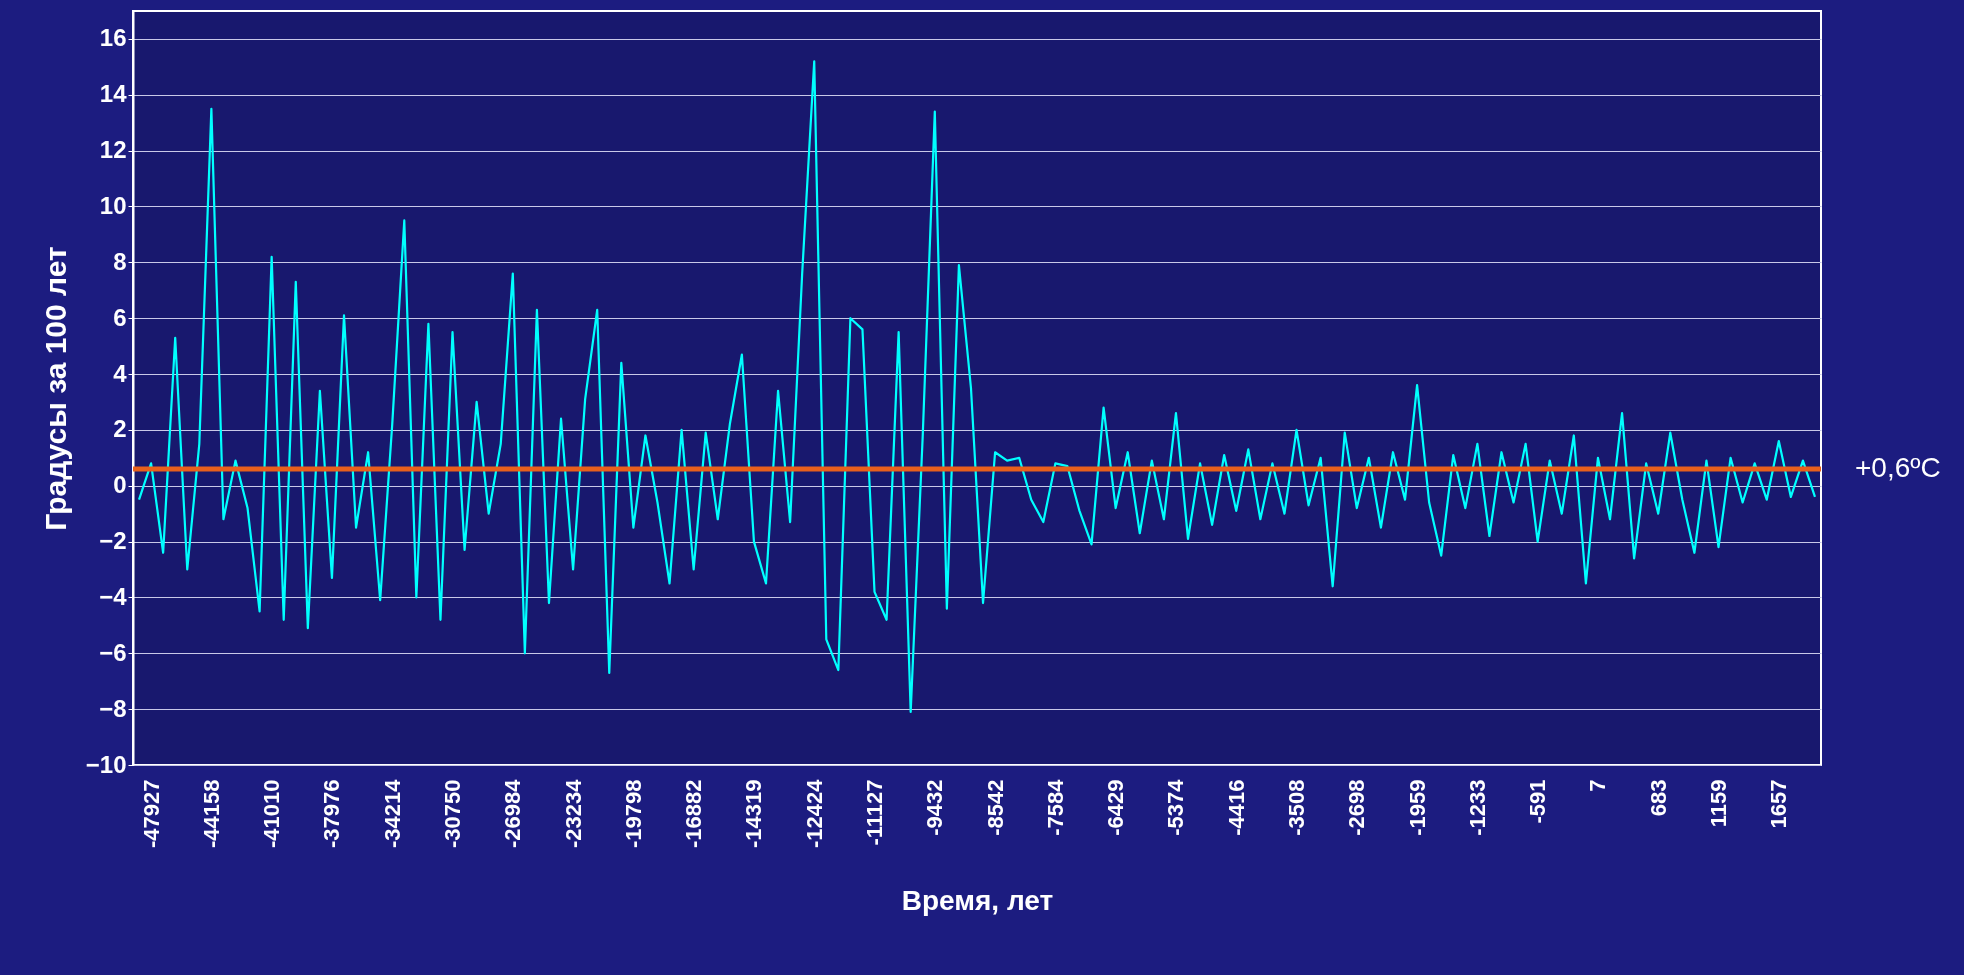 The height and width of the screenshot is (975, 1964). Describe the element at coordinates (1658, 798) in the screenshot. I see `x-tick-label: 683` at that location.